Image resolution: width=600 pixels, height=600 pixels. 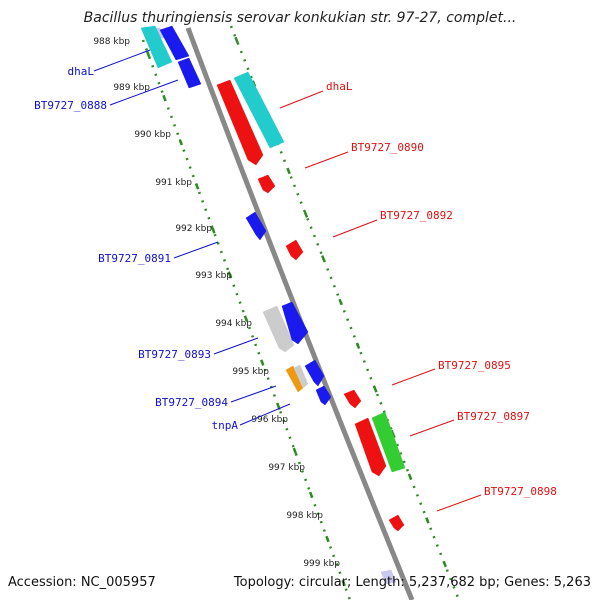 I want to click on kbp-tick-label: 999 kbp, so click(x=321, y=564).